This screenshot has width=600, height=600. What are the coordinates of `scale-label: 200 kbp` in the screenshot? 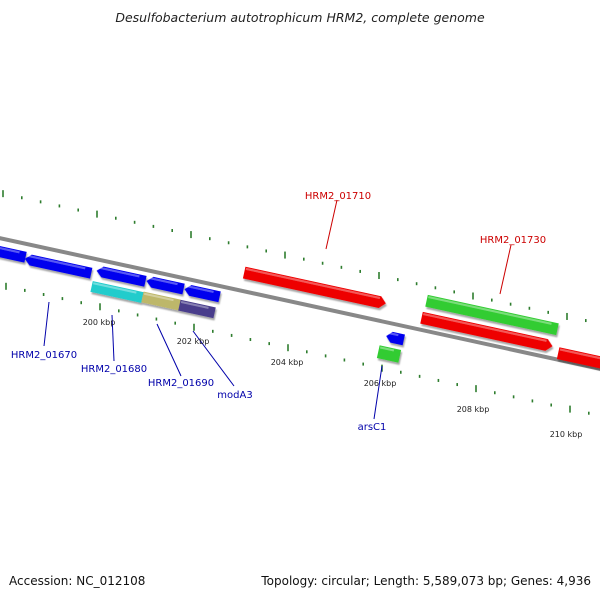 It's located at (99, 322).